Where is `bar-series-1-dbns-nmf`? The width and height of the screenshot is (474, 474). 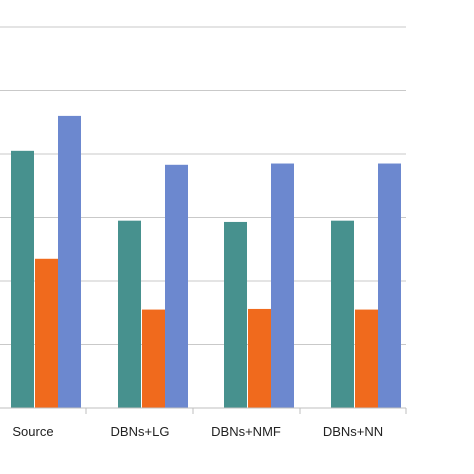 bar-series-1-dbns-nmf is located at coordinates (235, 314).